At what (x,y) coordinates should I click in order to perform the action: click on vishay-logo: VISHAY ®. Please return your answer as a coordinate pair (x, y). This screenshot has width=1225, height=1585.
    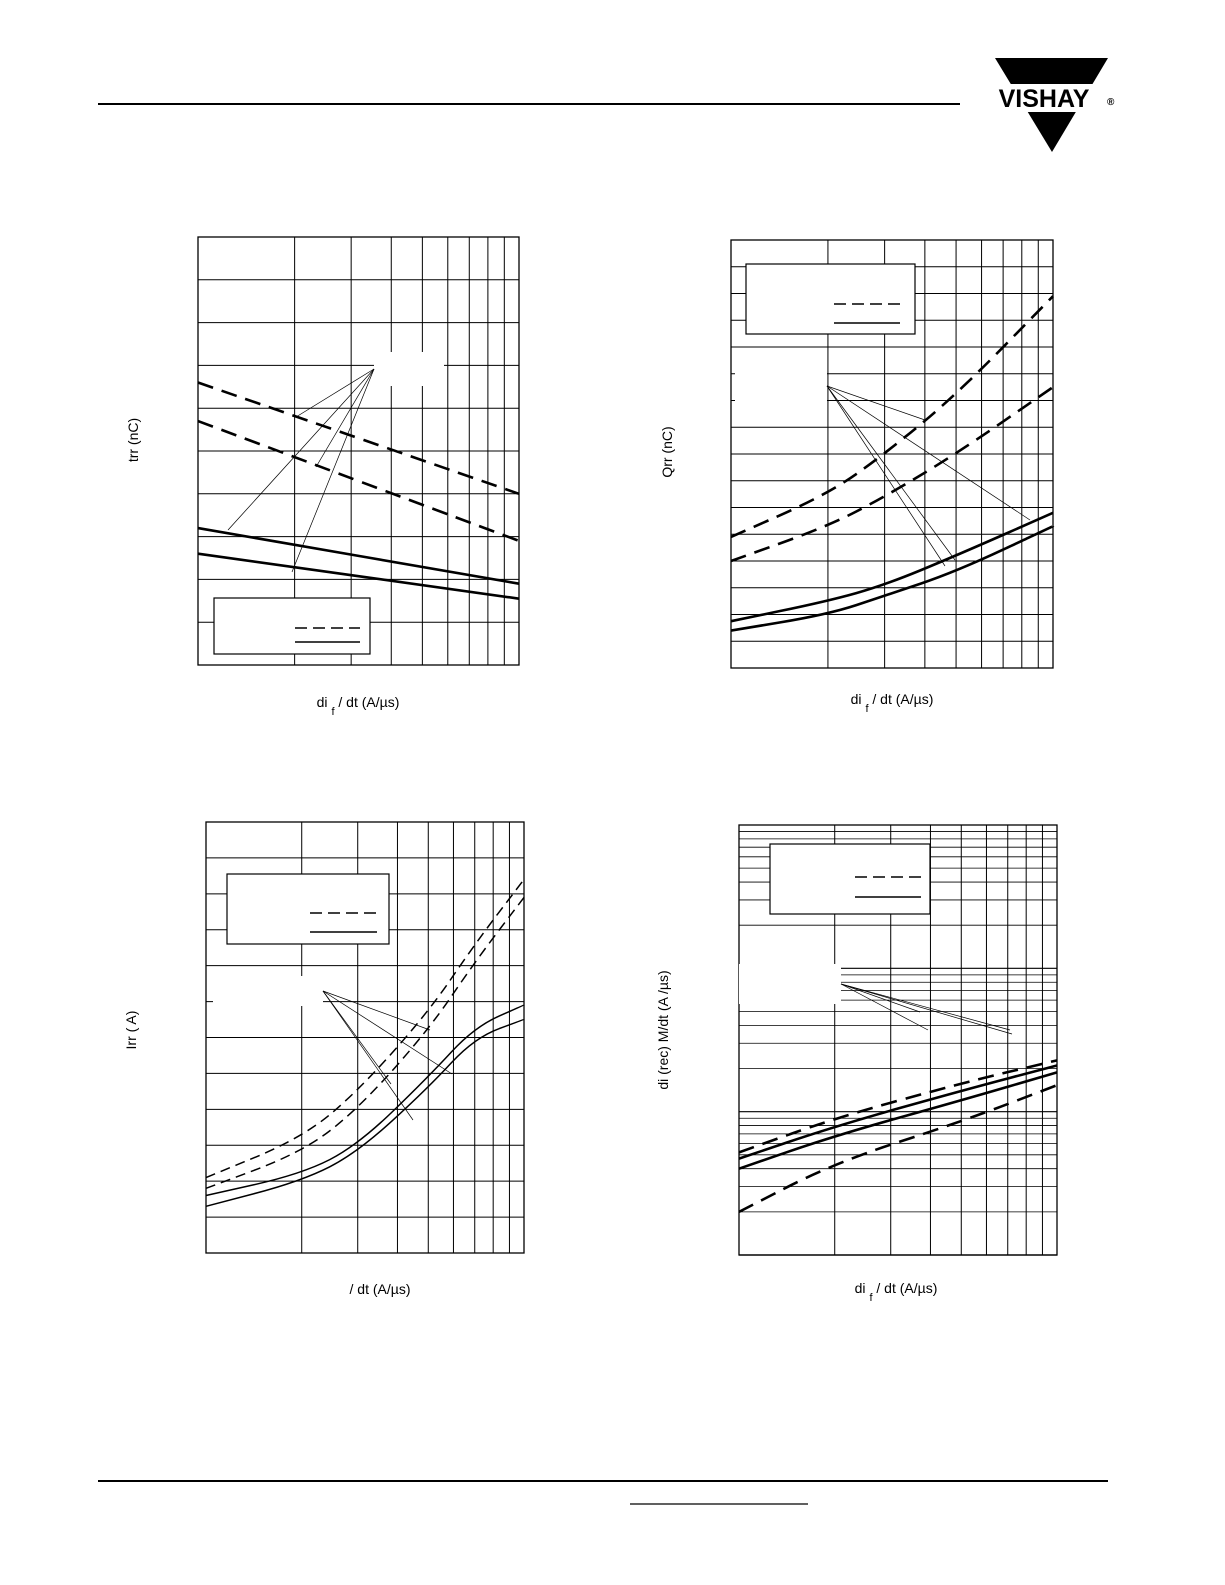
    Looking at the image, I should click on (1051, 105).